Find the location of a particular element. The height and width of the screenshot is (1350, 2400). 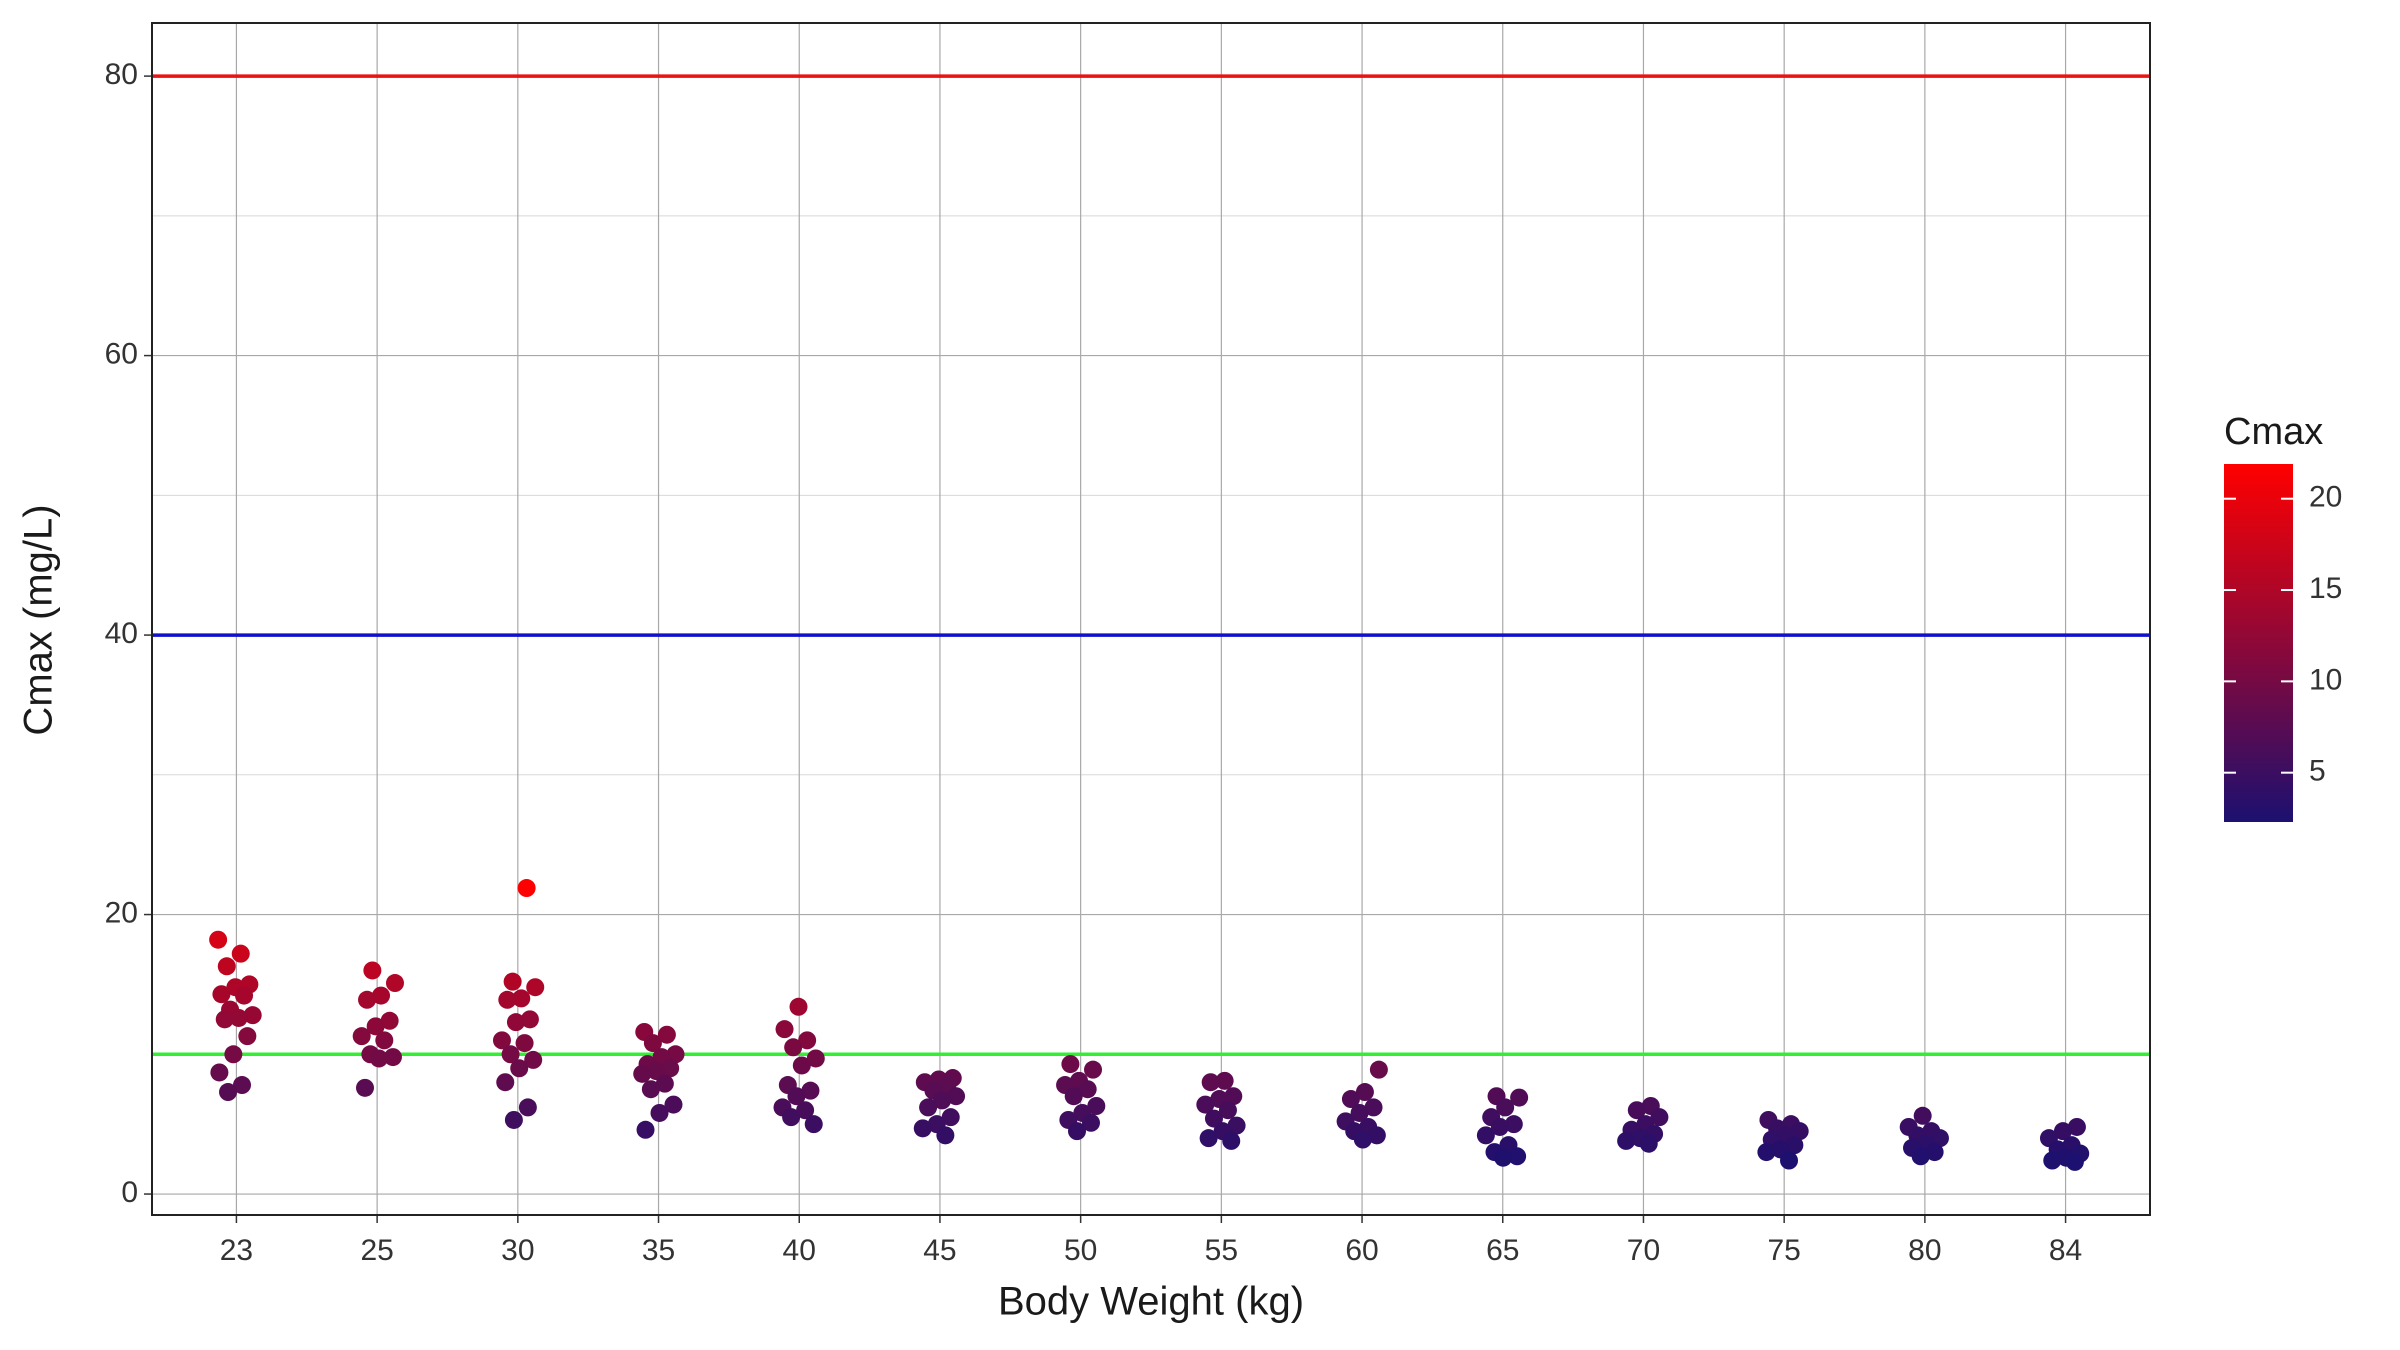

colorbar-tick-label: 10 is located at coordinates (2325, 679).